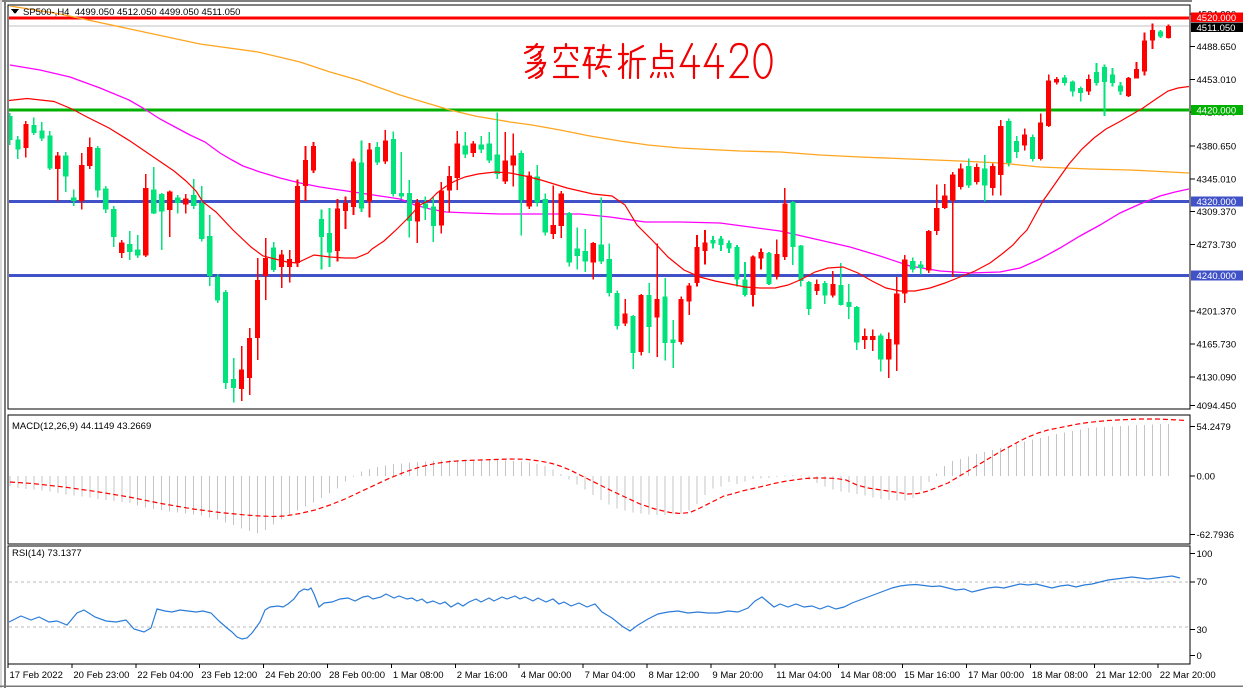 This screenshot has height=690, width=1243. I want to click on svg-text: 18 Mar 08:00, so click(1060, 675).